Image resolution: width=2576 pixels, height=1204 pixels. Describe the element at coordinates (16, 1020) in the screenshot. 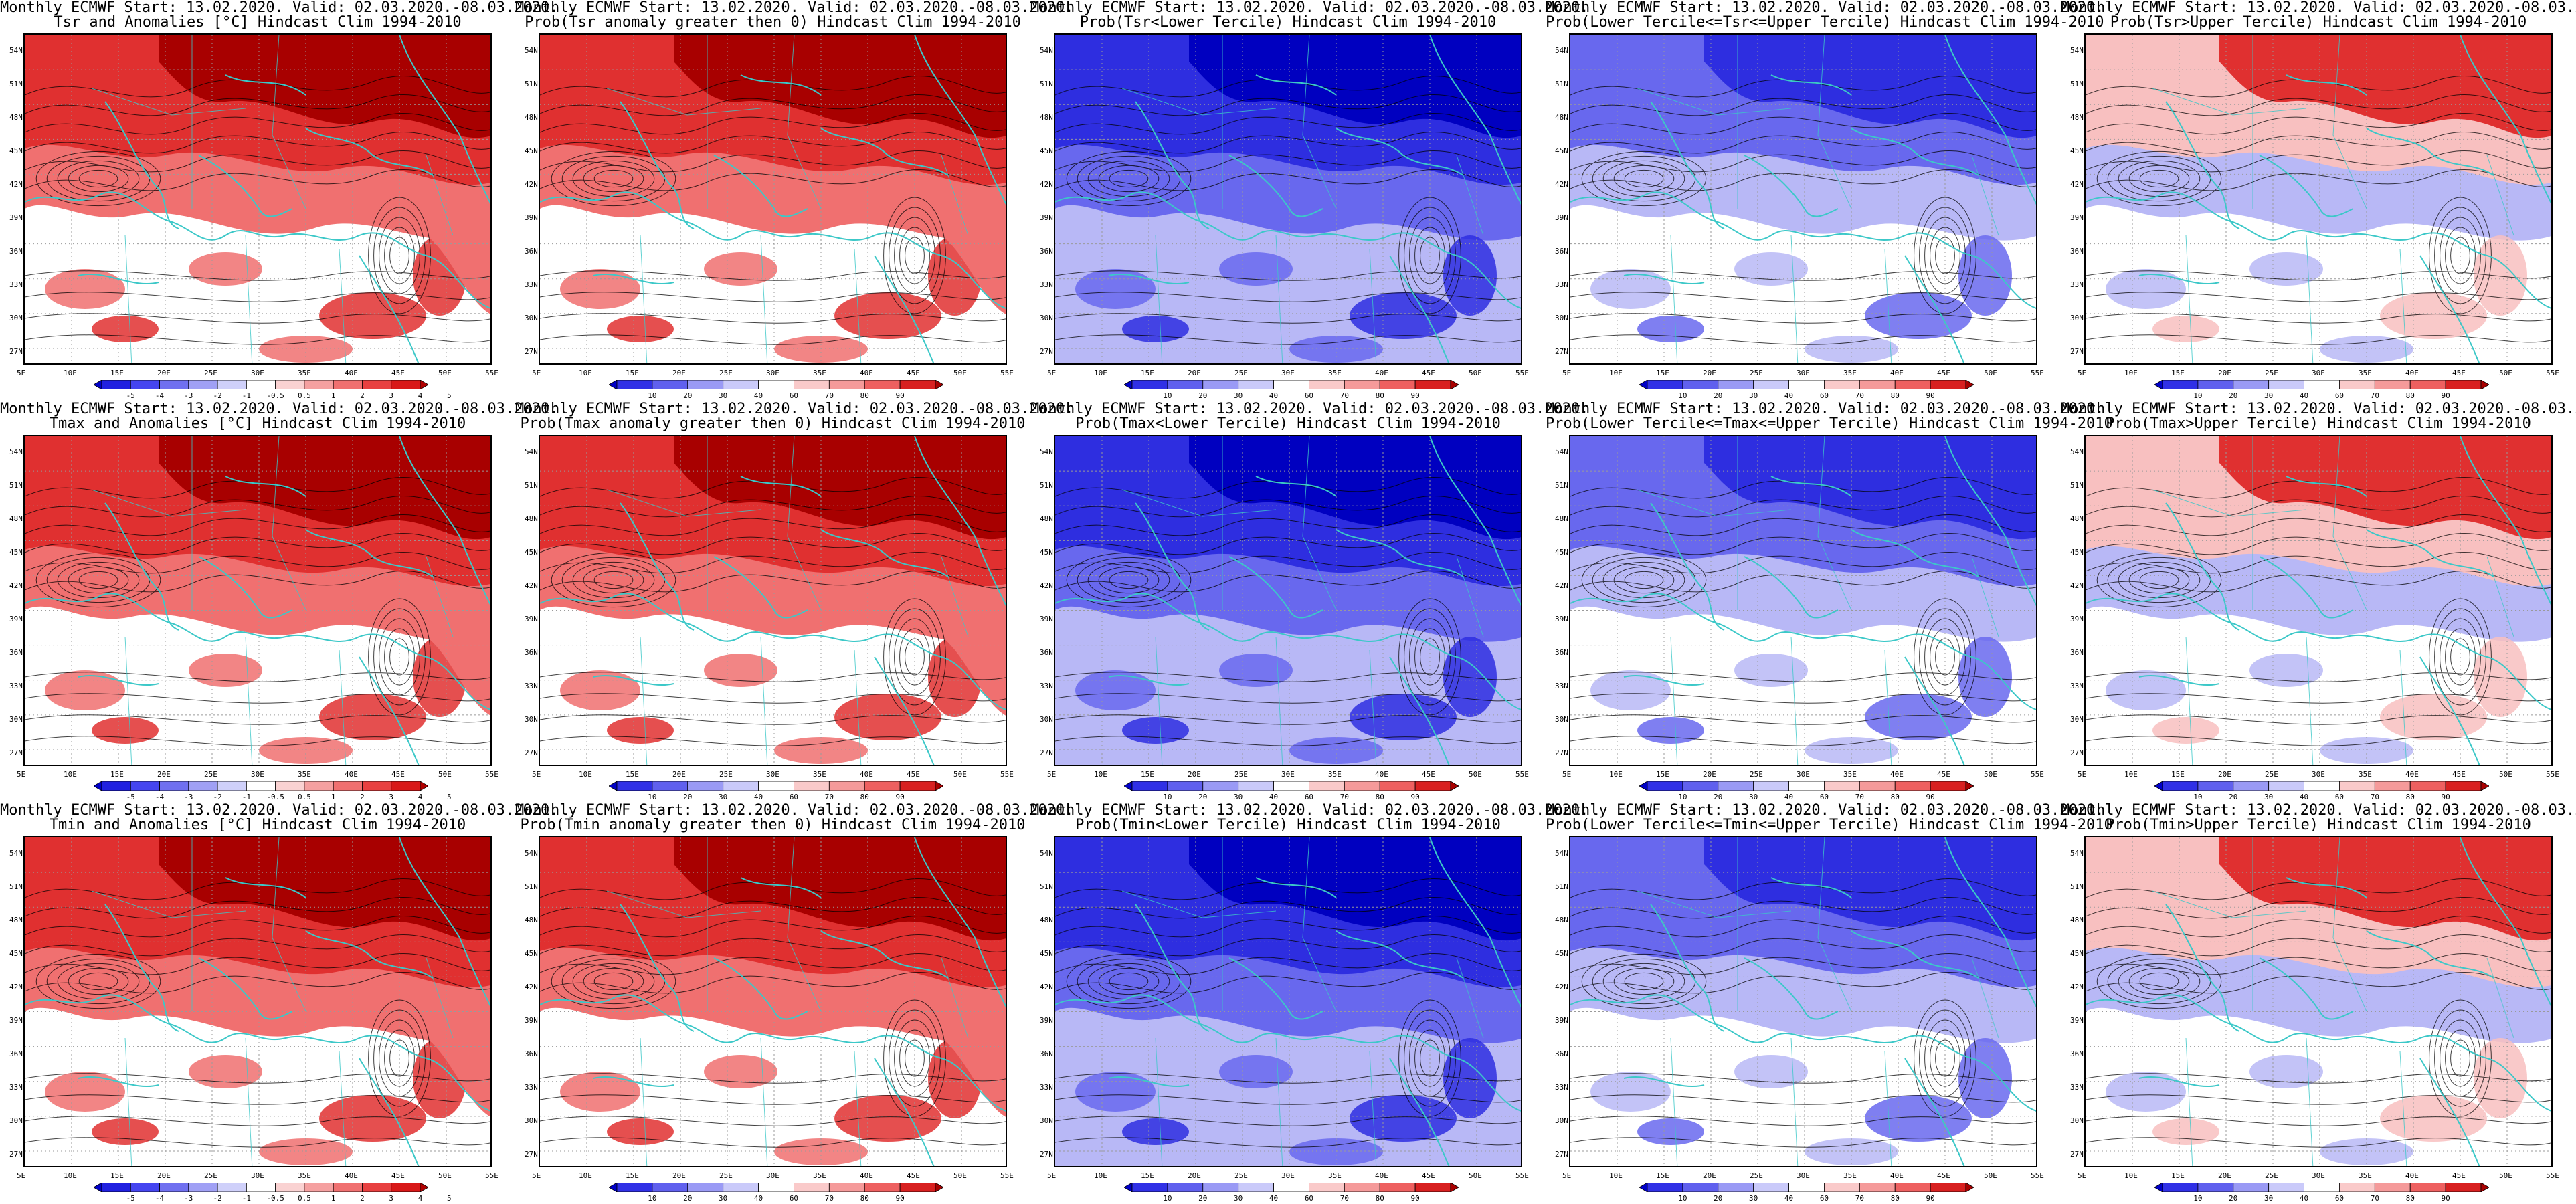

I see `lat-label: 39N` at that location.